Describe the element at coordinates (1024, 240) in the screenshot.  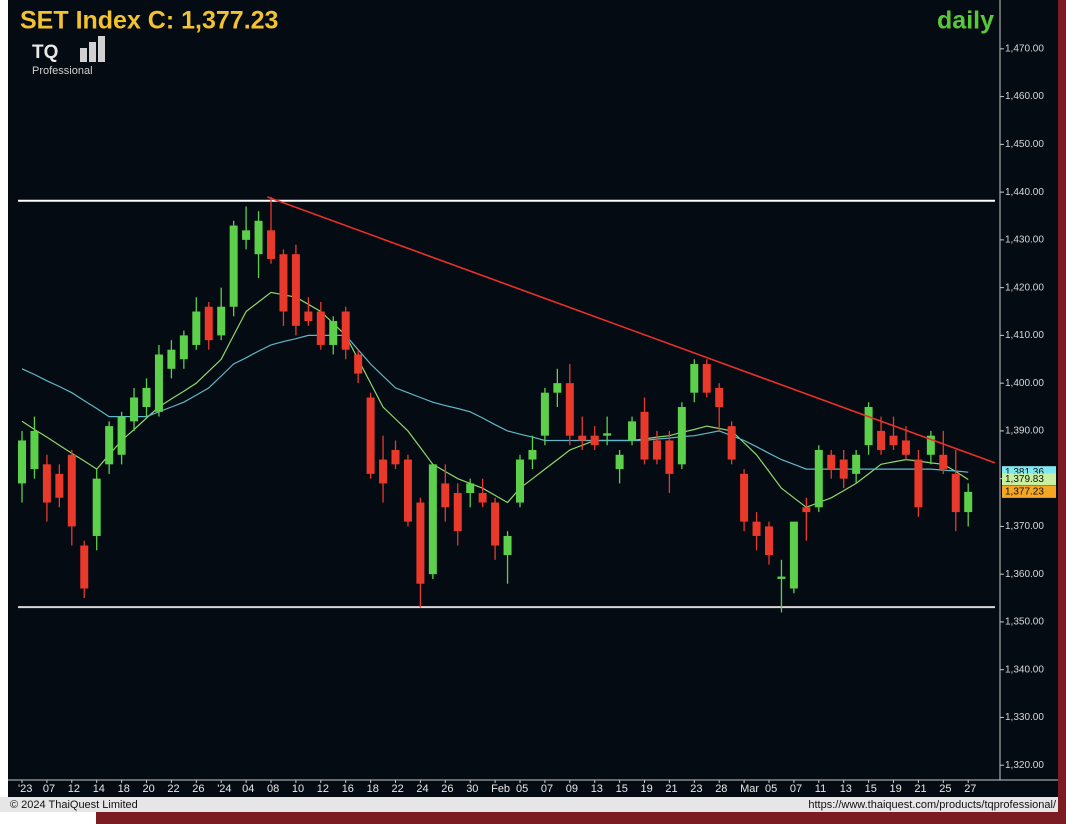
I see `y-tick-label: 1,430.00` at that location.